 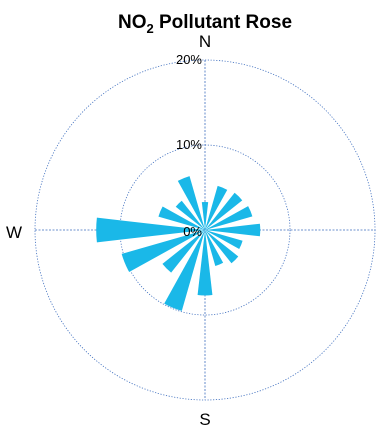 I want to click on compass-label-north: N, so click(x=205, y=41).